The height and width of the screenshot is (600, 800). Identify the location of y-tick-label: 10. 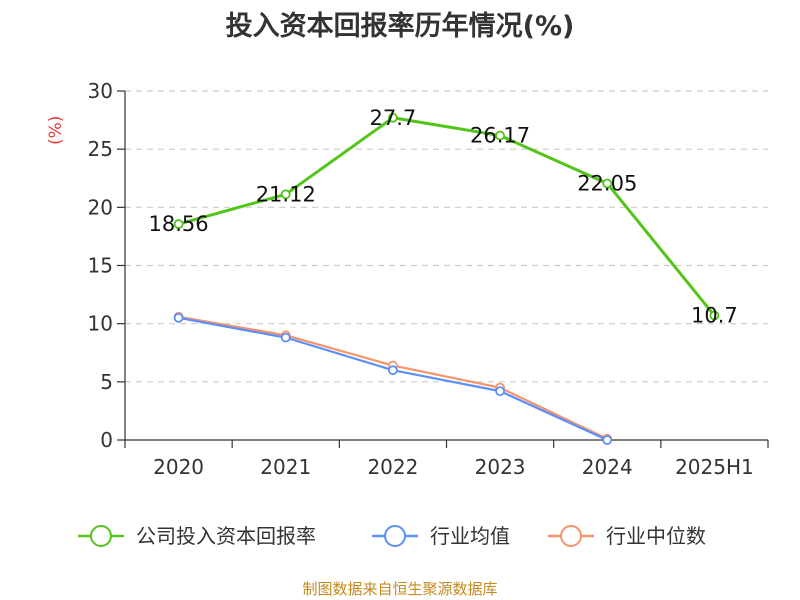
(100, 324).